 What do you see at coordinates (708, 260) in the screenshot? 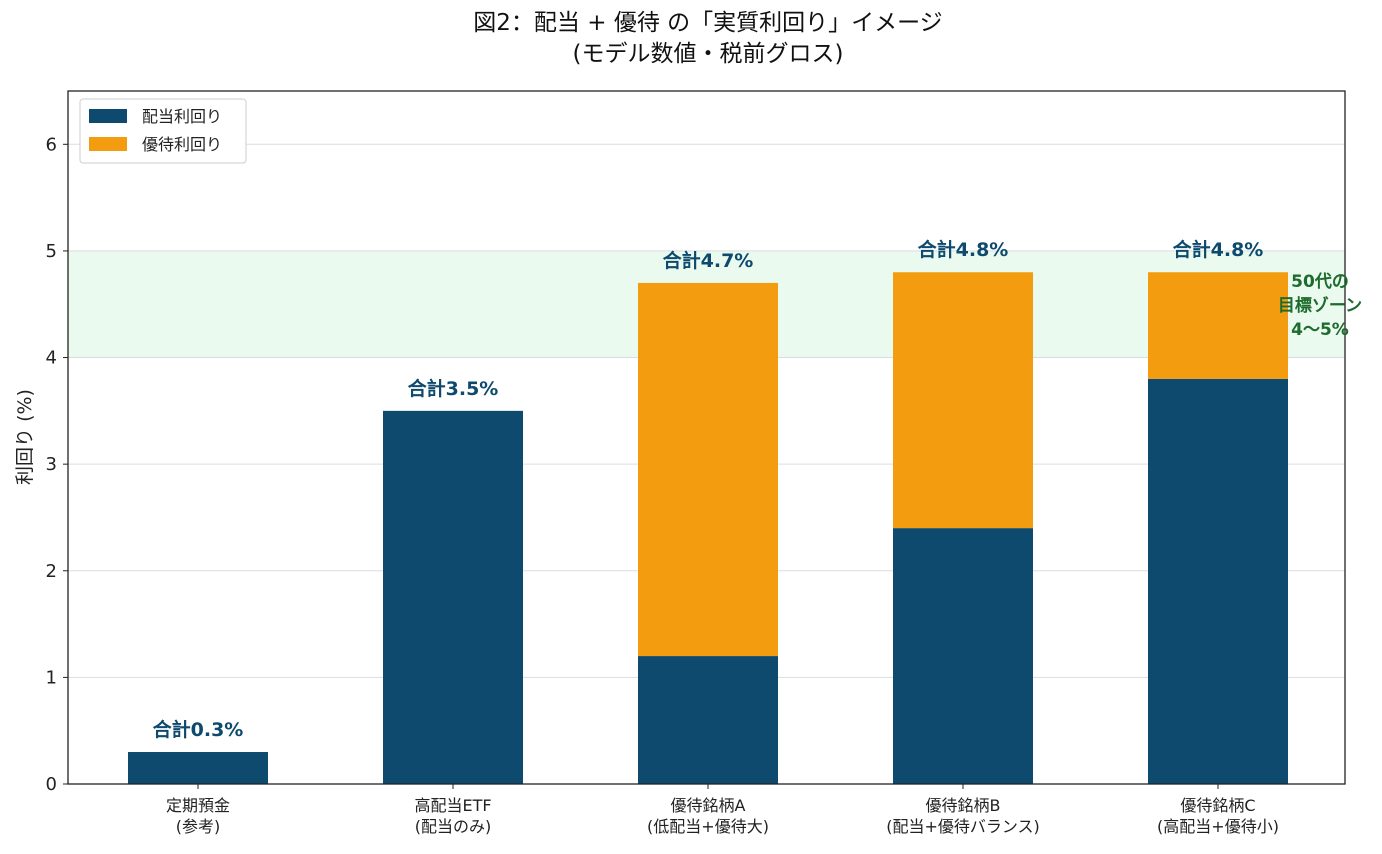
I see `total-label: 合計4.7%` at bounding box center [708, 260].